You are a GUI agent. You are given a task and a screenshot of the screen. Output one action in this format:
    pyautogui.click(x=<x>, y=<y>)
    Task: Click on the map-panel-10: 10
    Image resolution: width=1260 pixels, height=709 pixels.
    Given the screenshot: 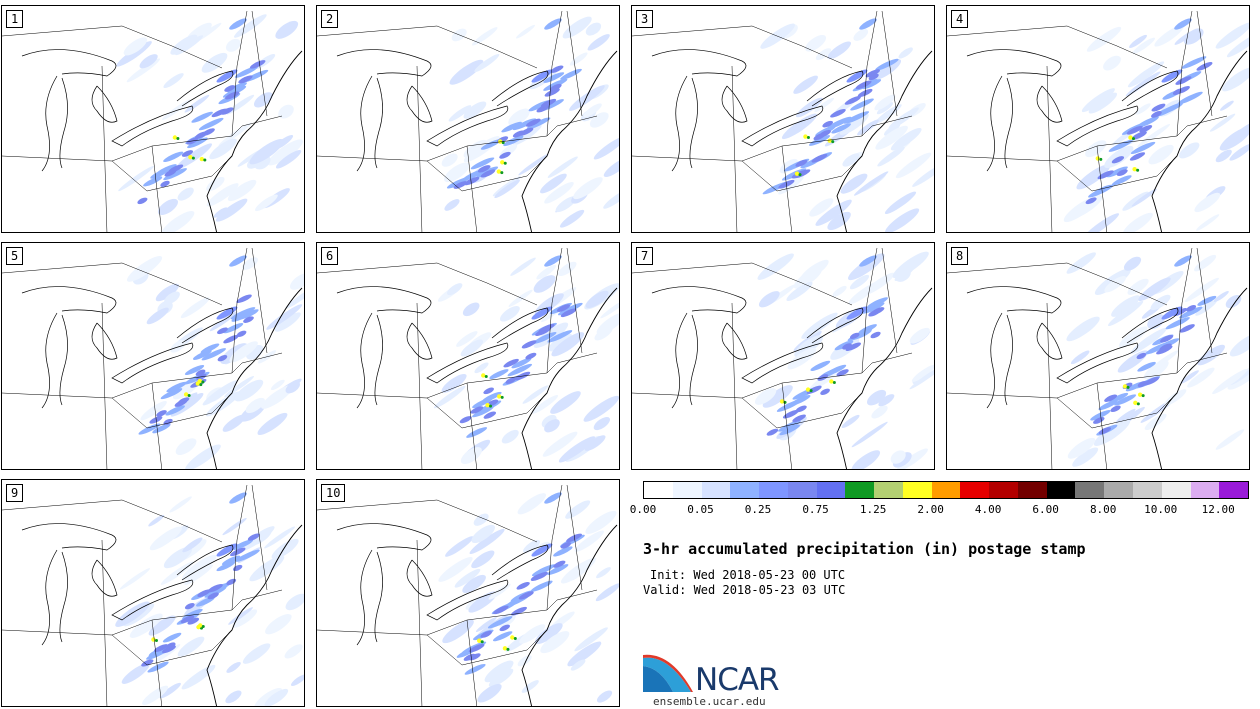 What is the action you would take?
    pyautogui.click(x=468, y=593)
    